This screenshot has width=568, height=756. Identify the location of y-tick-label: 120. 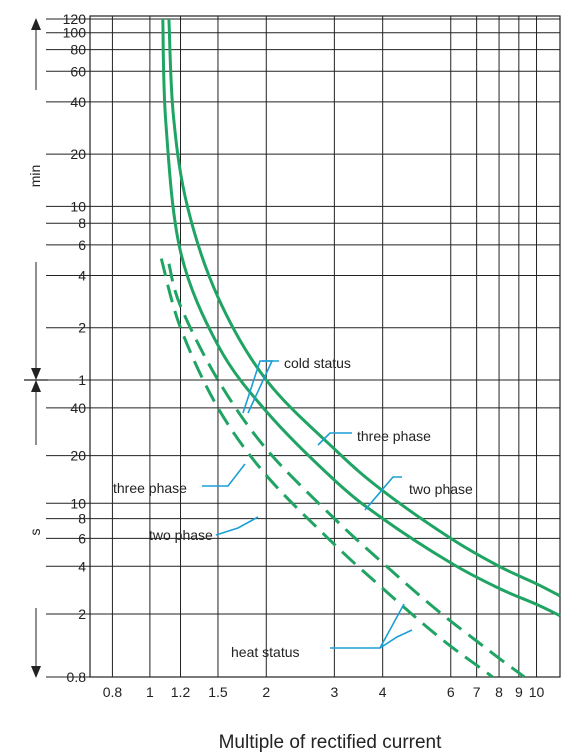
(75, 19).